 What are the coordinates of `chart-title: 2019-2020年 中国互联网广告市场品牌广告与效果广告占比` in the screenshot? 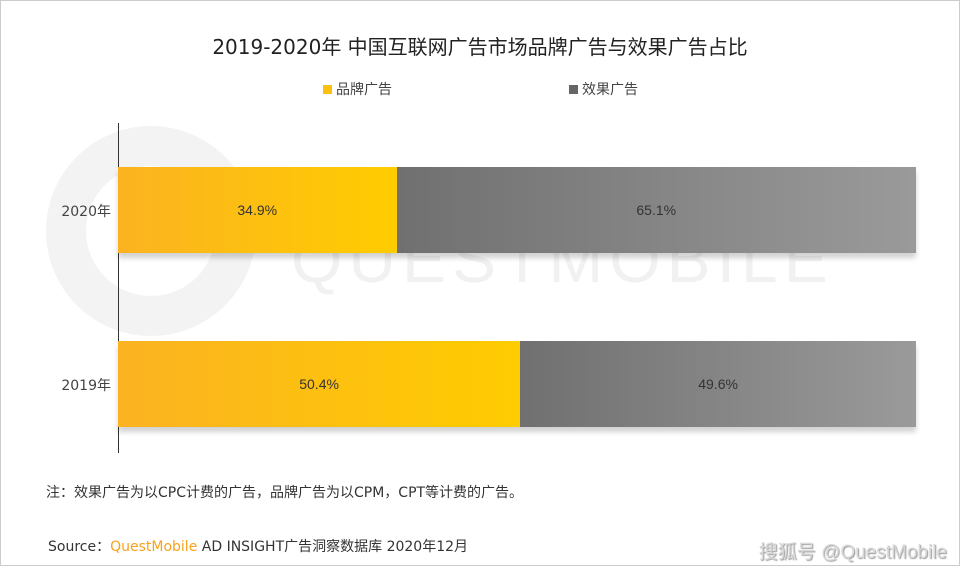 It's located at (480, 47).